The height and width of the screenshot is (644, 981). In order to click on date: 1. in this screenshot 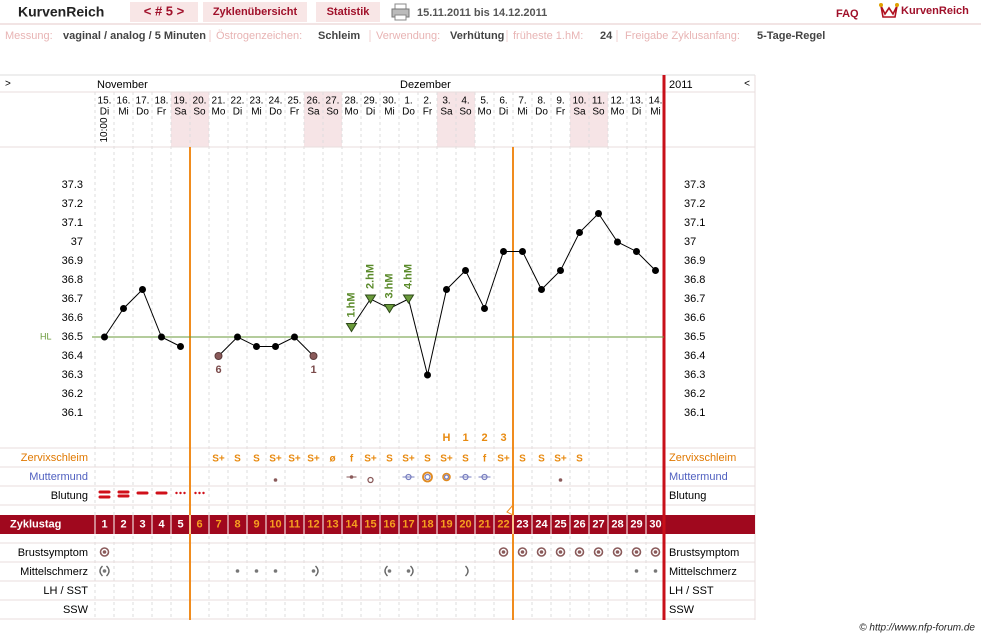, I will do `click(408, 101)`.